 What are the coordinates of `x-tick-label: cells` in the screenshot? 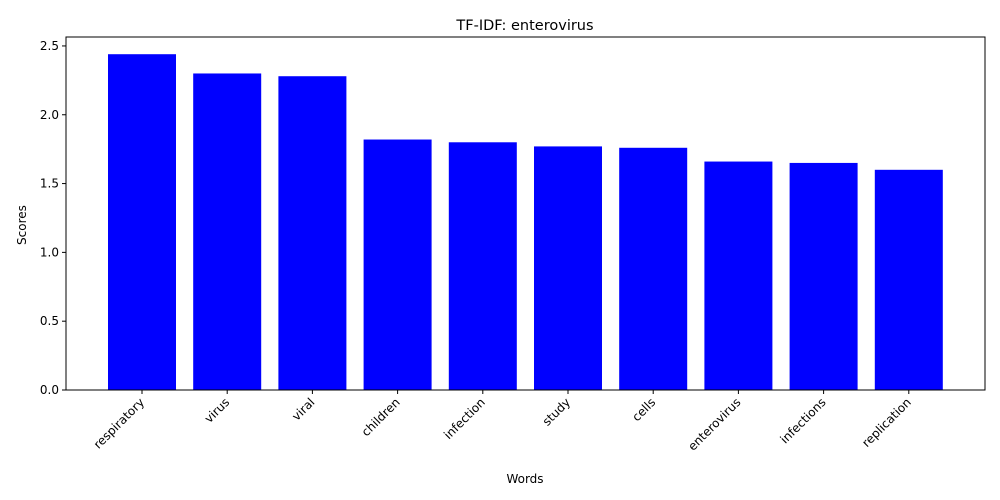 It's located at (643, 409).